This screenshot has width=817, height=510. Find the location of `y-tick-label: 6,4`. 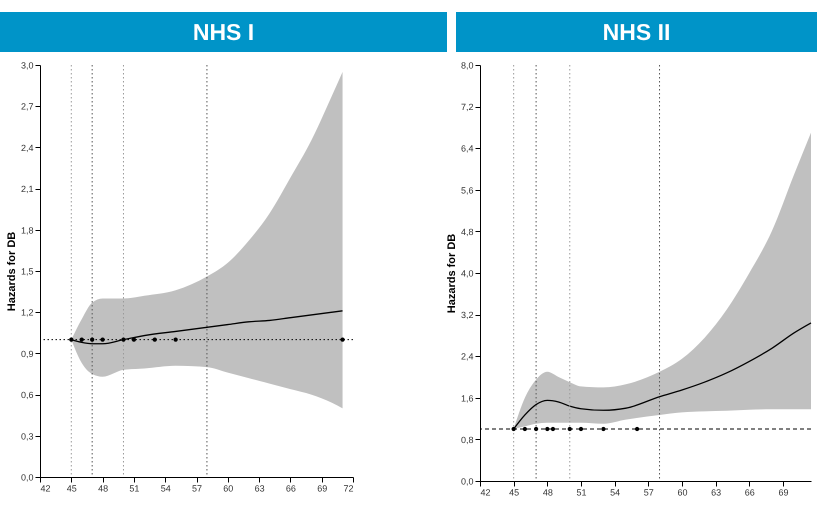

y-tick-label: 6,4 is located at coordinates (467, 149).